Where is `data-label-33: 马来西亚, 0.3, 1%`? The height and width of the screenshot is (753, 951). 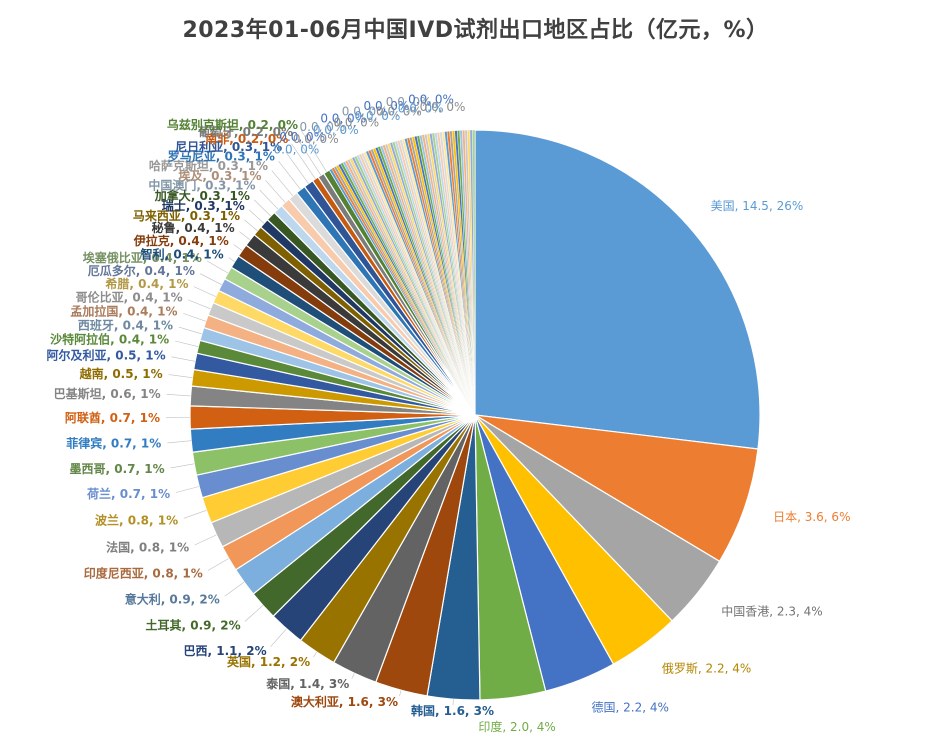
data-label-33: 马来西亚, 0.3, 1% is located at coordinates (186, 215).